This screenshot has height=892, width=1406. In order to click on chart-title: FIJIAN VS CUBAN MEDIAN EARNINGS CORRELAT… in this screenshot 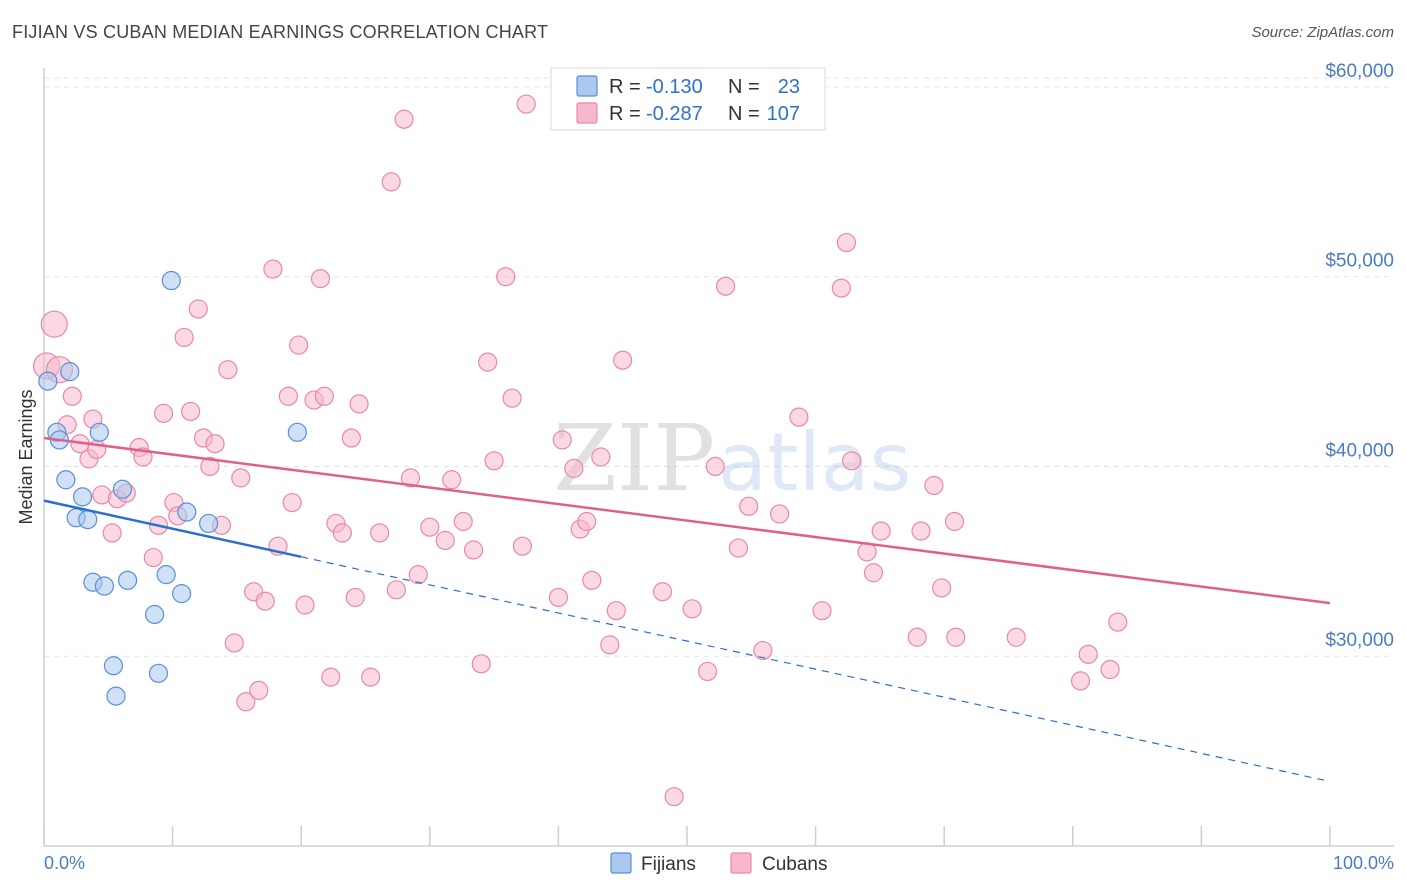, I will do `click(280, 32)`.